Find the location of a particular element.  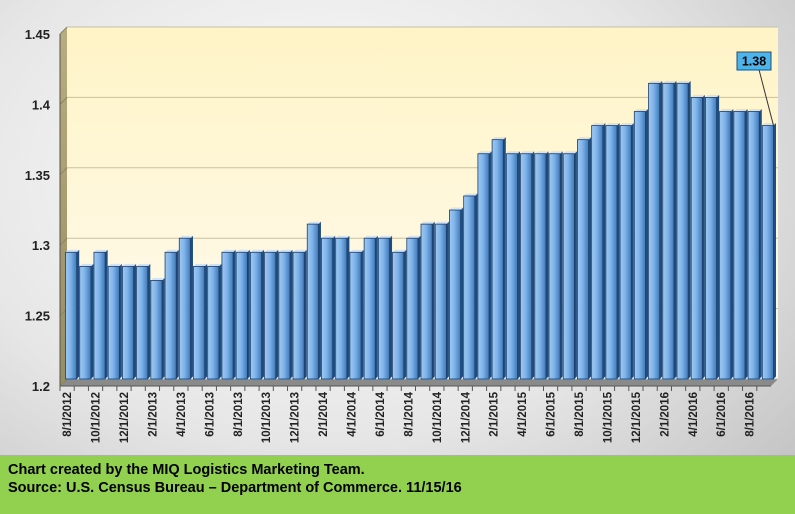

x-tick-label: 8/1/2016 is located at coordinates (751, 414).